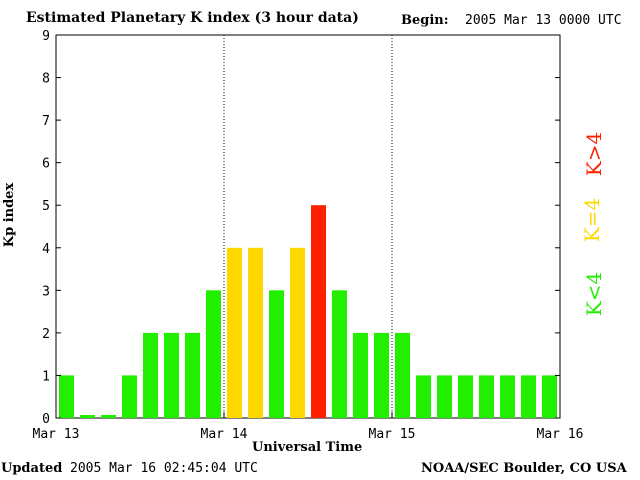 Image resolution: width=640 pixels, height=480 pixels. Describe the element at coordinates (32, 468) in the screenshot. I see `updated-label: Updated` at that location.